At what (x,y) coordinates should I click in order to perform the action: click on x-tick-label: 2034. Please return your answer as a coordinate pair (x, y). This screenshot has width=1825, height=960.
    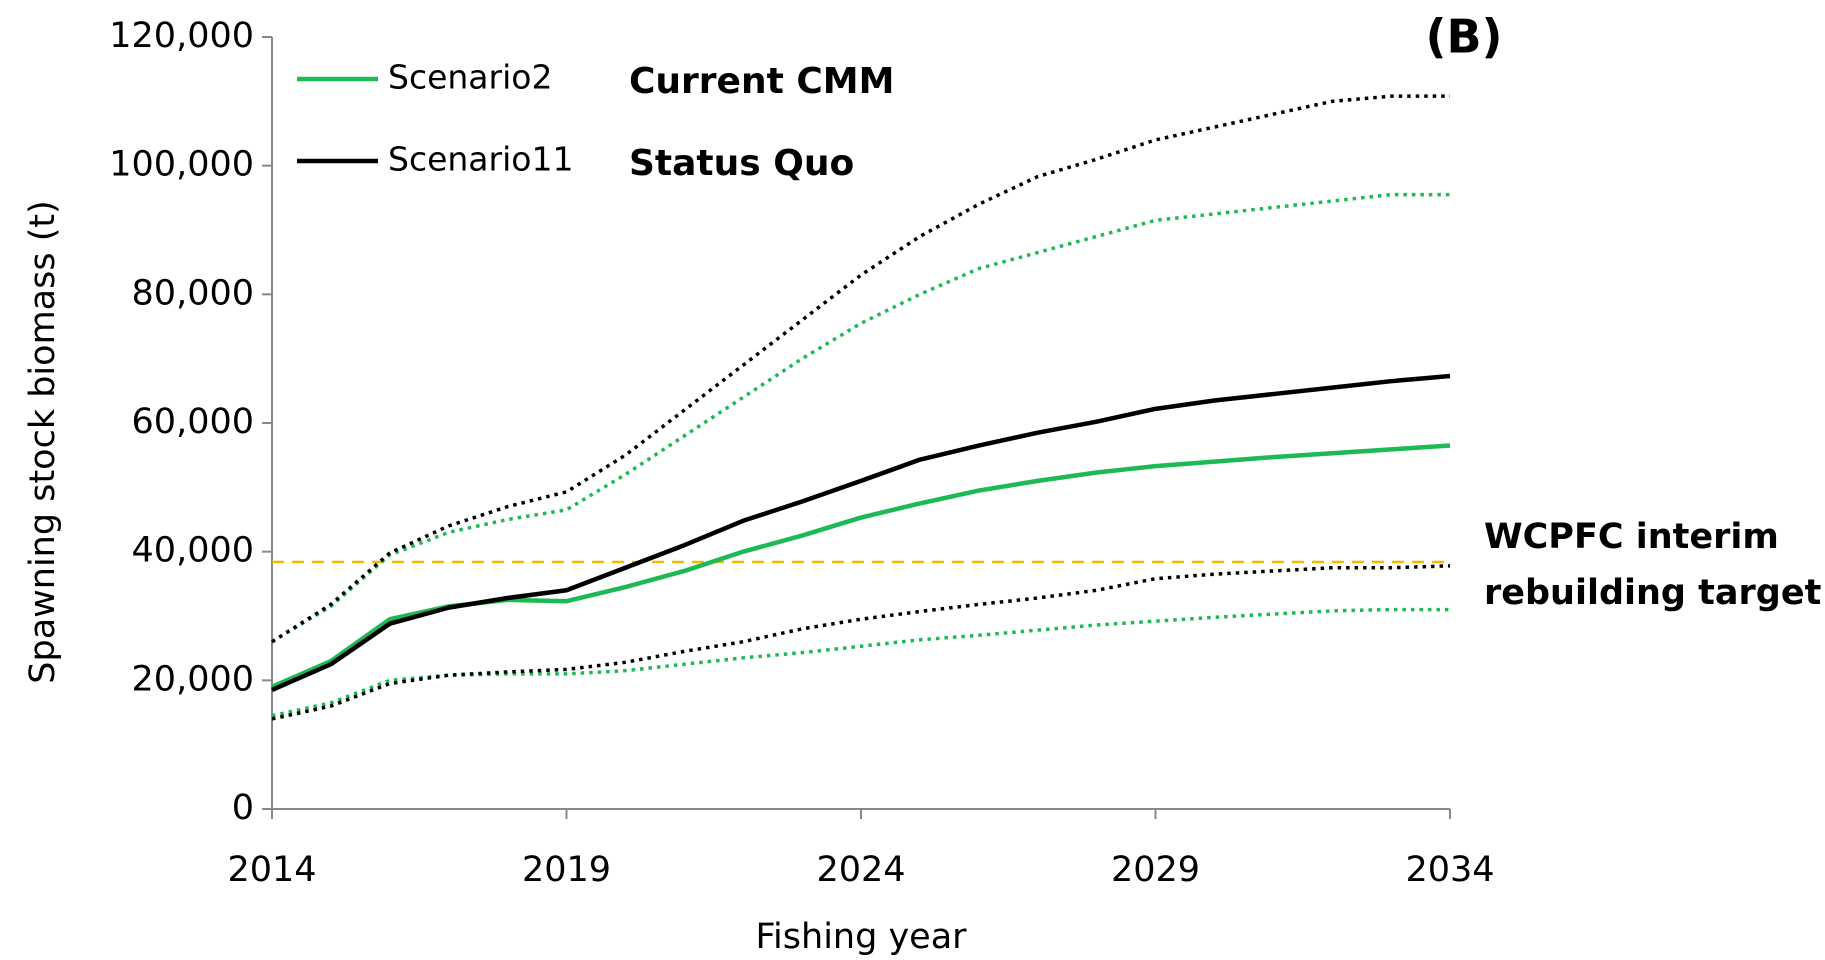
    Looking at the image, I should click on (1449, 870).